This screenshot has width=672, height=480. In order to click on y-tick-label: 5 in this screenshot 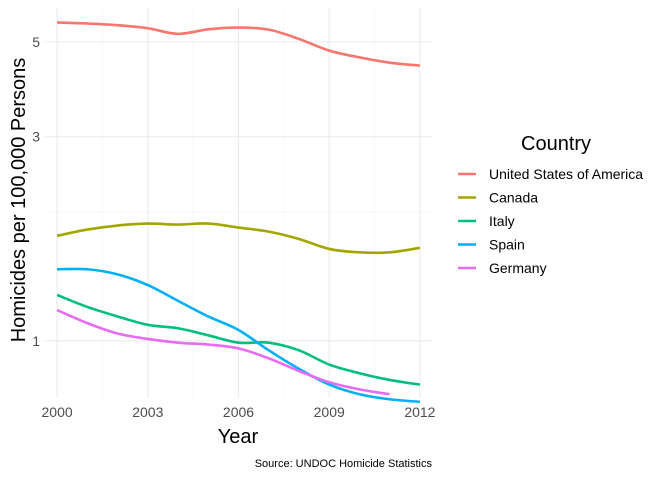, I will do `click(36, 42)`.